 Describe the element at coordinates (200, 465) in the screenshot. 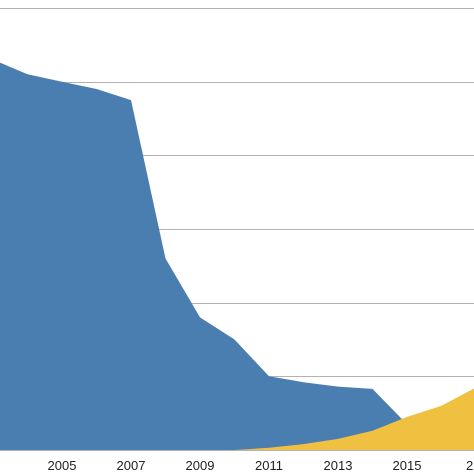

I see `x-tick-label: 2009` at that location.